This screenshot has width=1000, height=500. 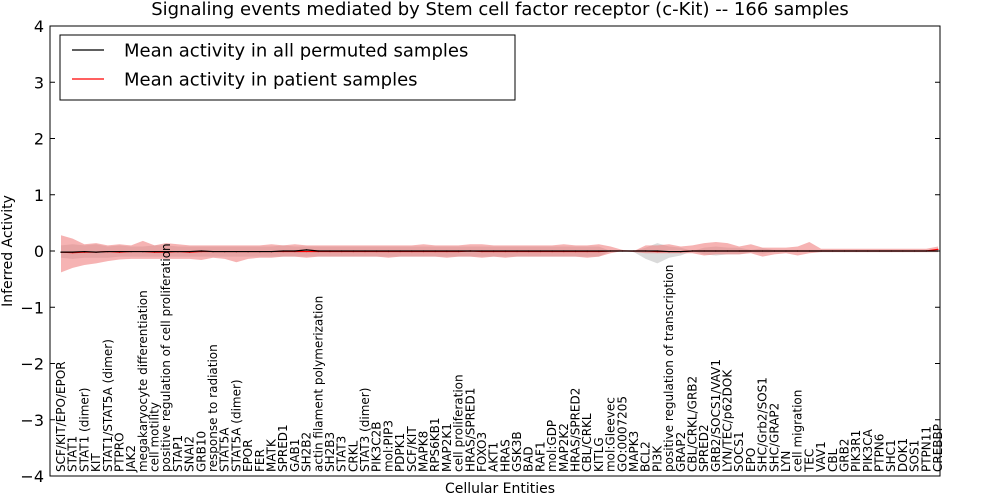 What do you see at coordinates (517, 451) in the screenshot?
I see `x-tick-label: GSK3B` at bounding box center [517, 451].